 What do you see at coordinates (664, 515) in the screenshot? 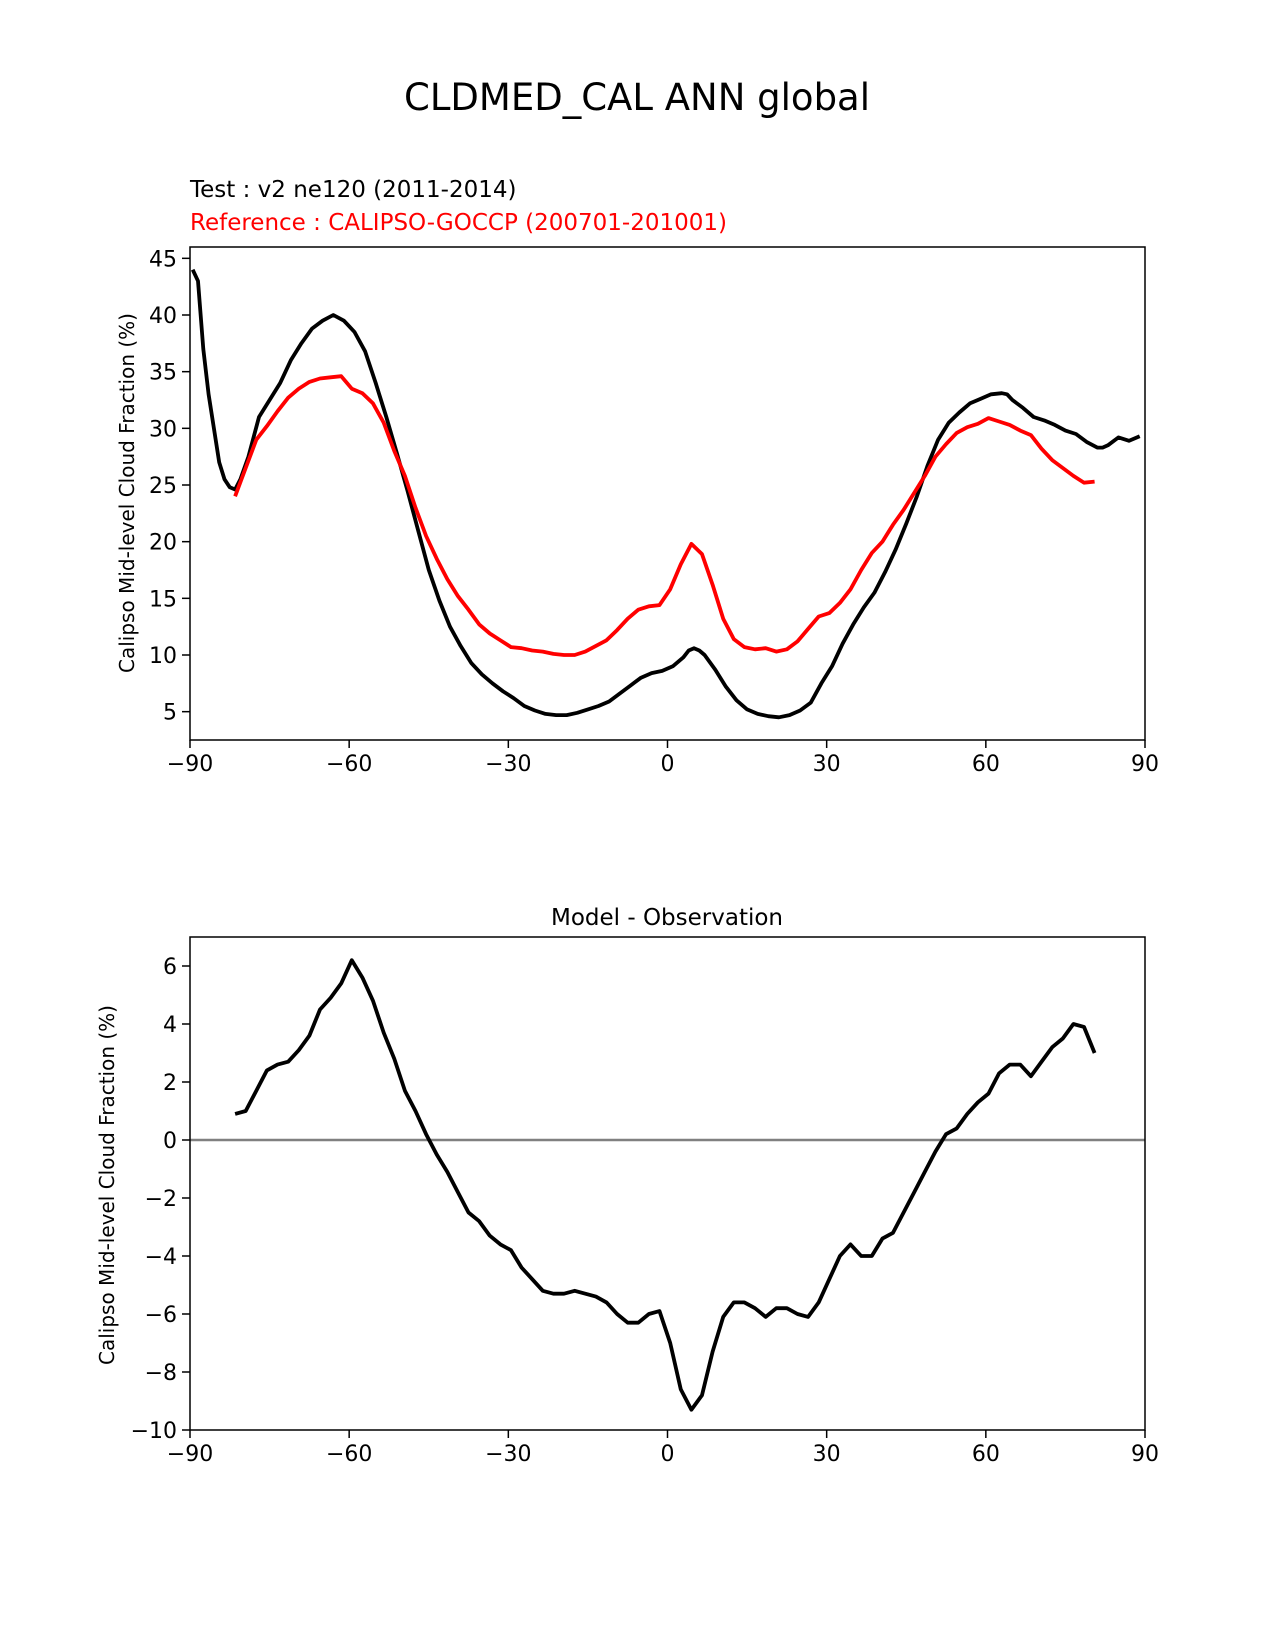
I see `reference-series-line` at bounding box center [664, 515].